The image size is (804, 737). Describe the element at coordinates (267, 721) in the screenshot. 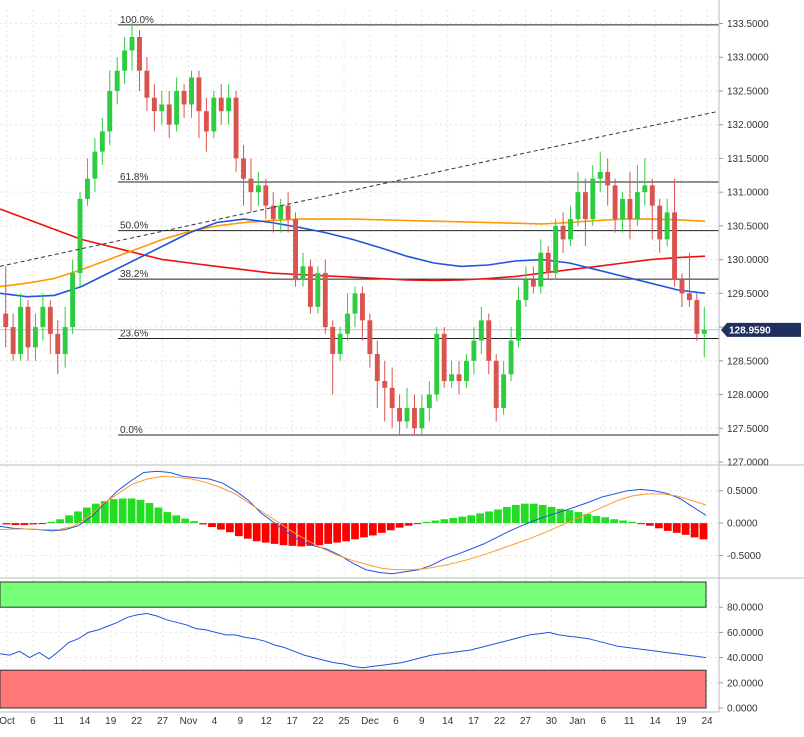

I see `x-tick-label: 12` at that location.